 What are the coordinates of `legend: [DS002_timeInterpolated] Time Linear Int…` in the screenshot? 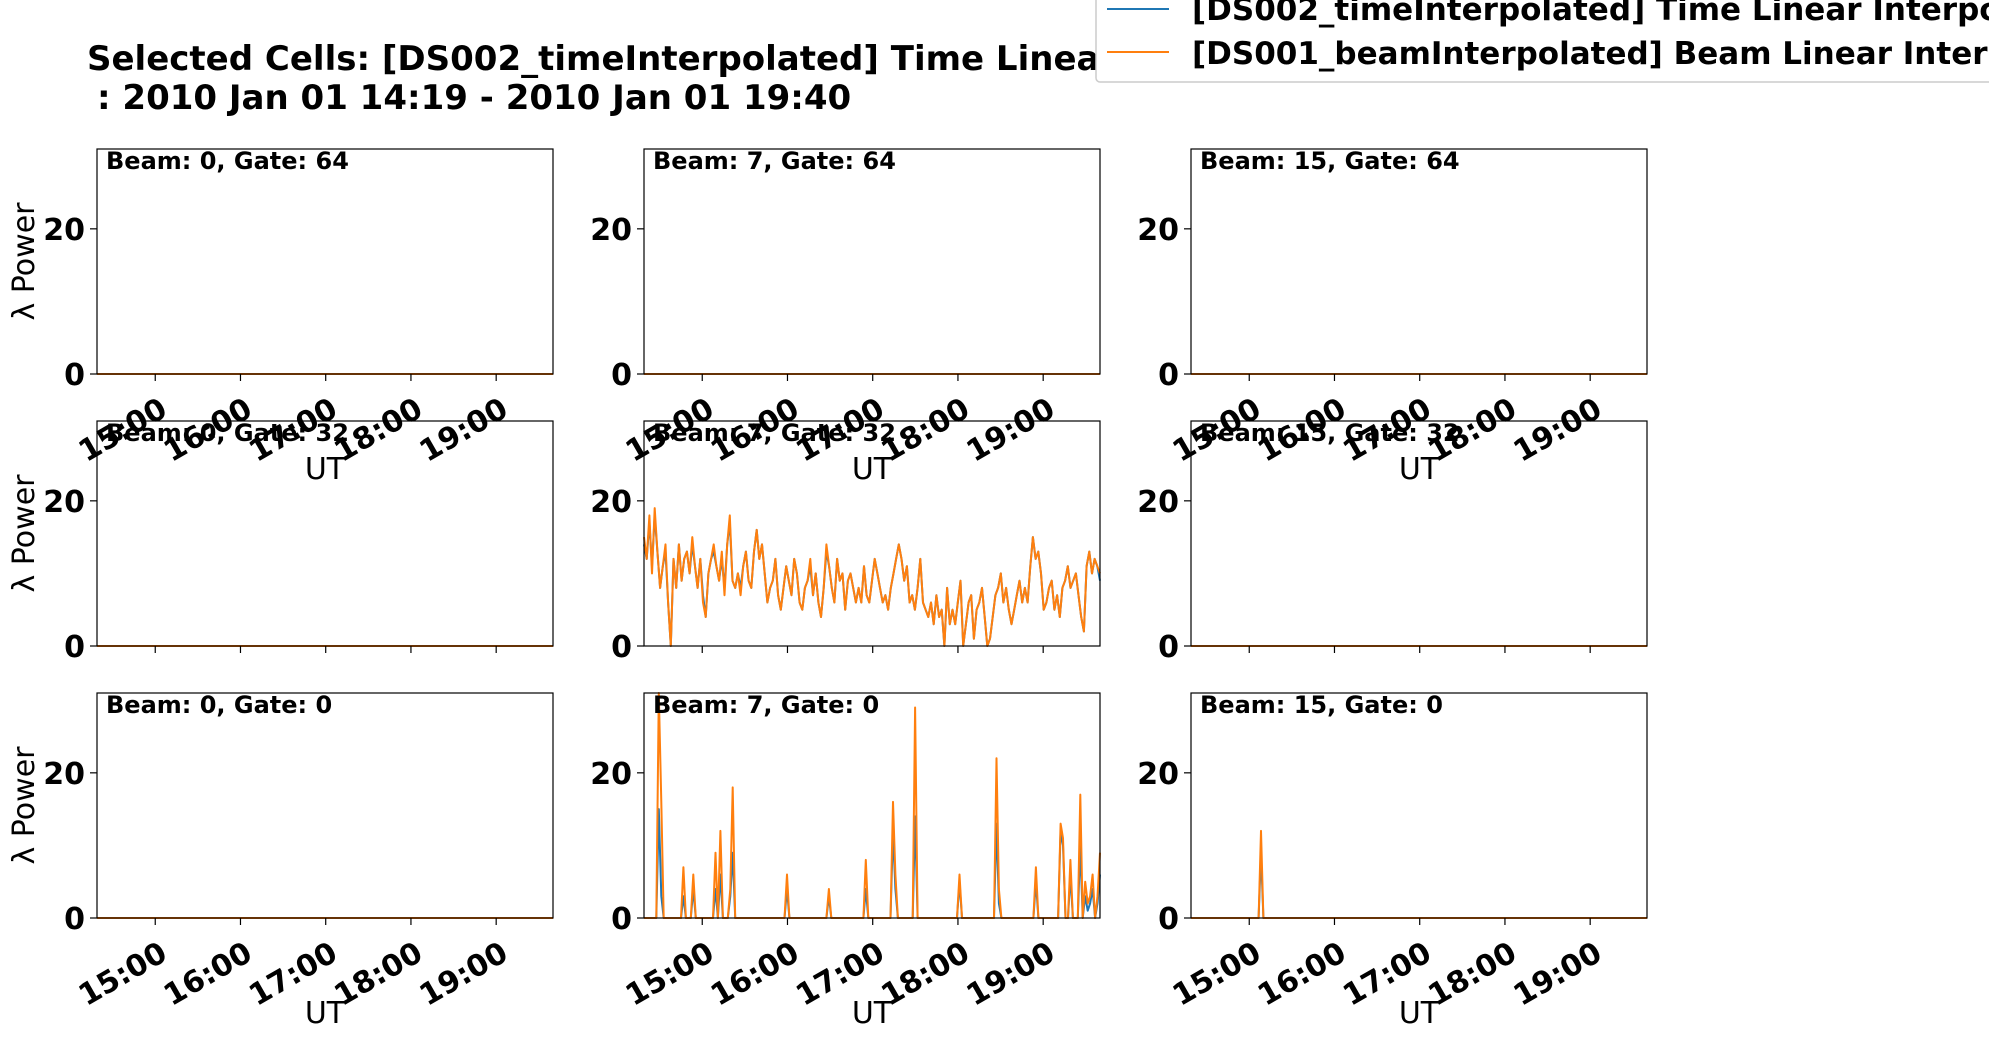 It's located at (1542, 41).